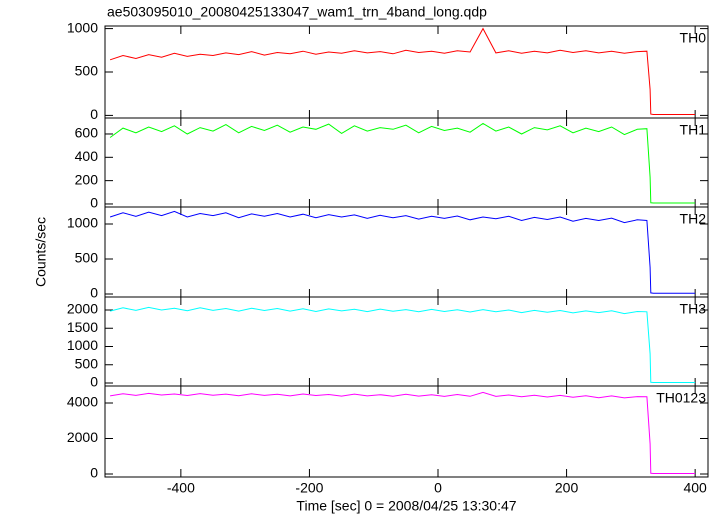 This screenshot has width=723, height=516. I want to click on y-tick-label: 1500, so click(82, 327).